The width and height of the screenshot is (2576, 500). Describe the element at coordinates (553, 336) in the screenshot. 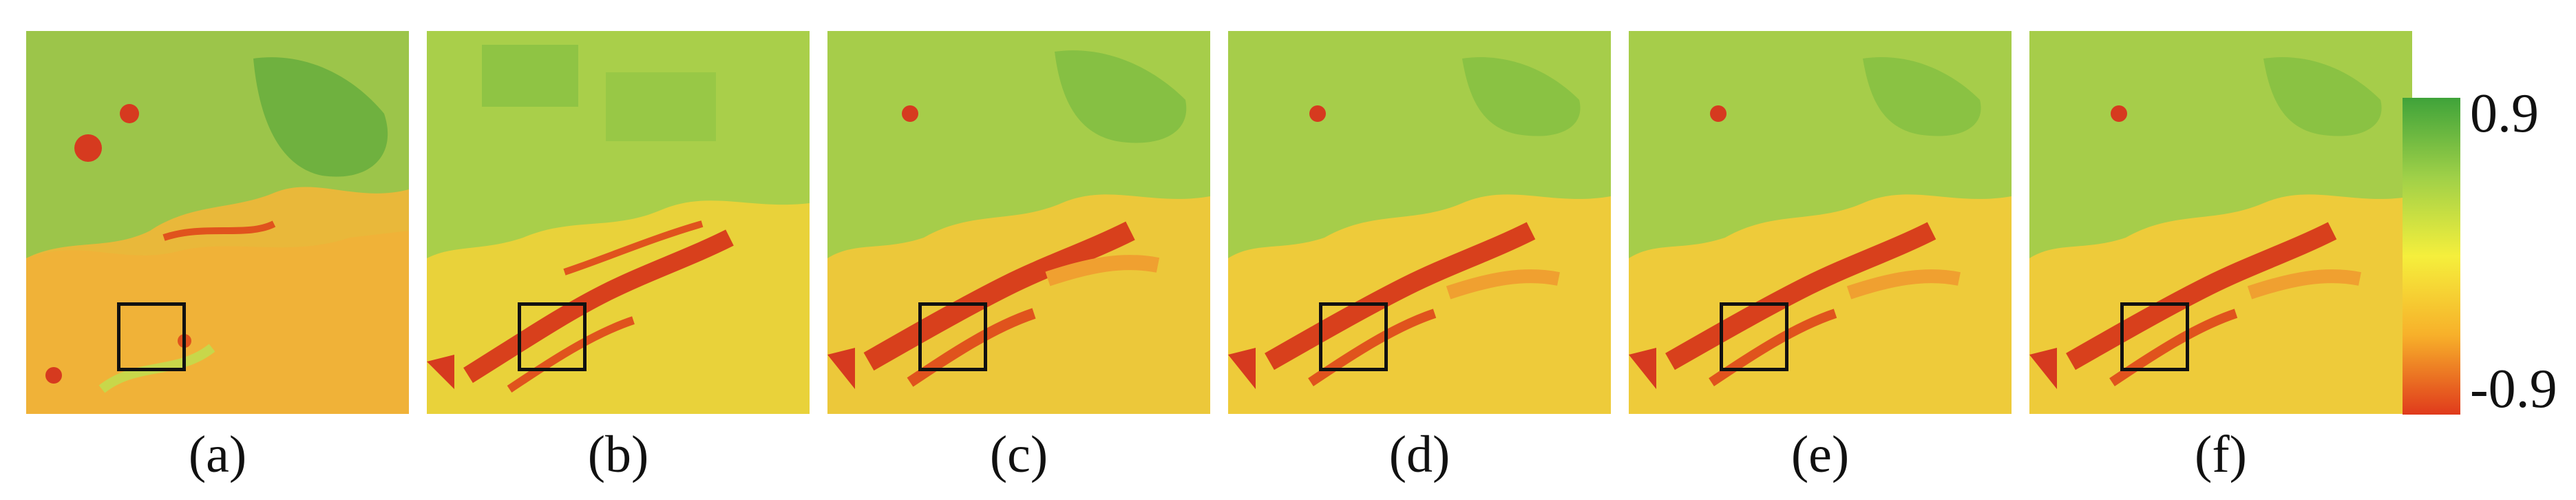

I see `zoom-box-b` at that location.